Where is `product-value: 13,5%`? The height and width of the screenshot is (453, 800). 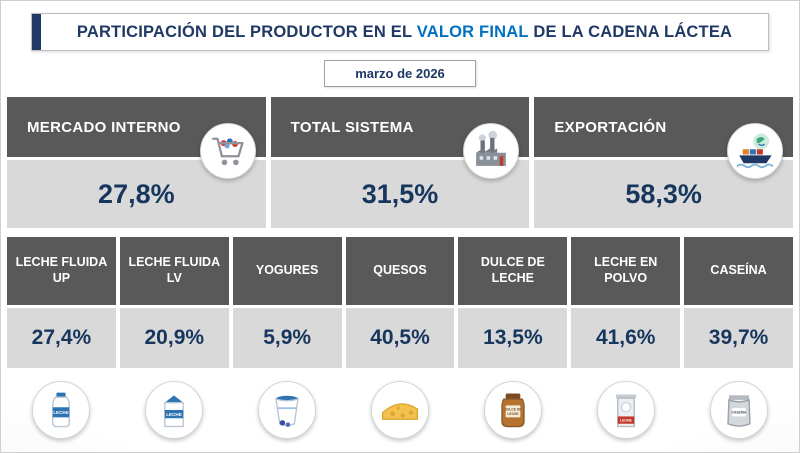 product-value: 13,5% is located at coordinates (513, 338).